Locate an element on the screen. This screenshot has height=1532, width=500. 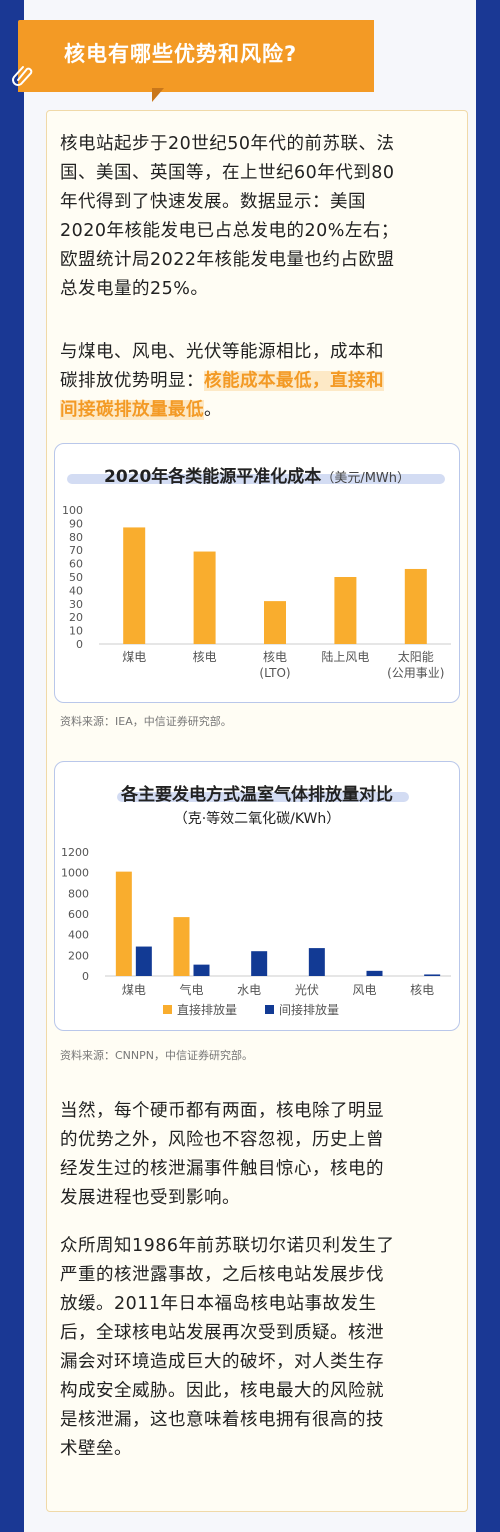
text-line: 是核泄漏，这也意味着核电拥有很高的技 is located at coordinates (222, 1420).